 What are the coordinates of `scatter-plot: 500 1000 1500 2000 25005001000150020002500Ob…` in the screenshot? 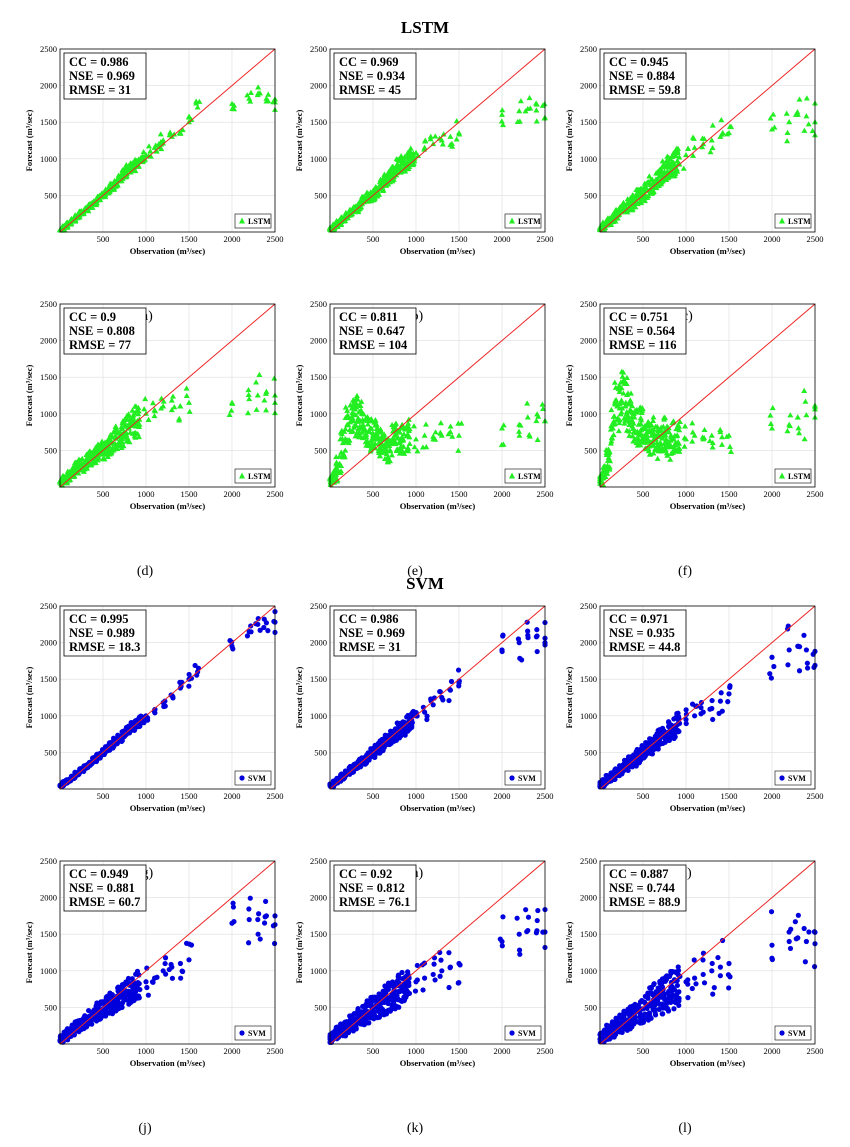 It's located at (694, 150).